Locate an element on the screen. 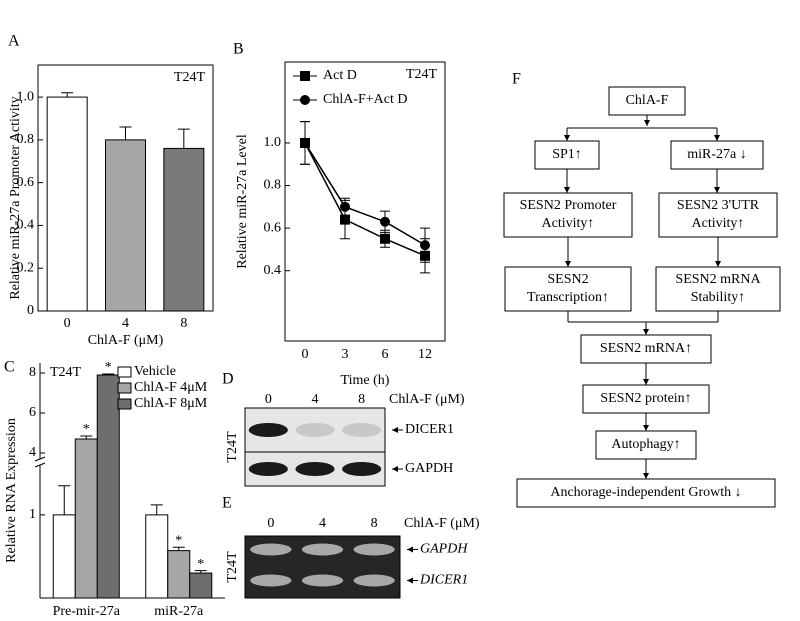 The image size is (800, 621). y-tick-label: 4 is located at coordinates (32, 452).